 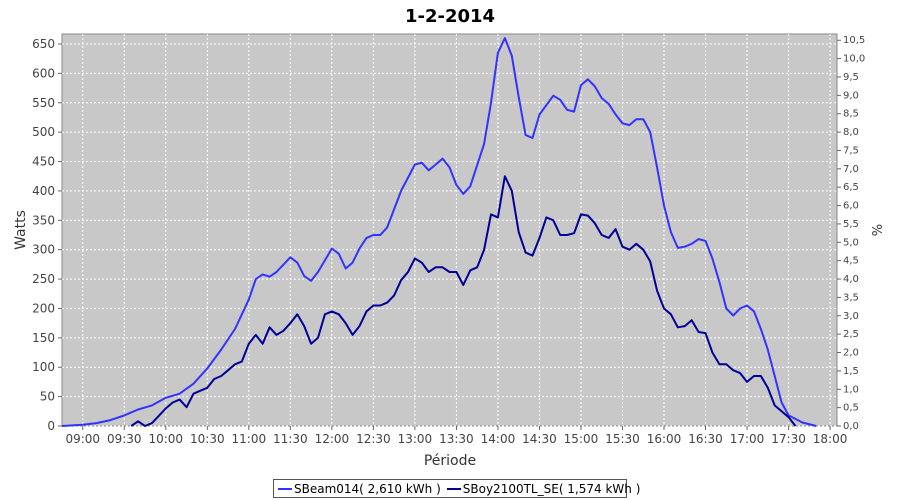 I want to click on x-tick-label: 13:30, so click(x=456, y=439).